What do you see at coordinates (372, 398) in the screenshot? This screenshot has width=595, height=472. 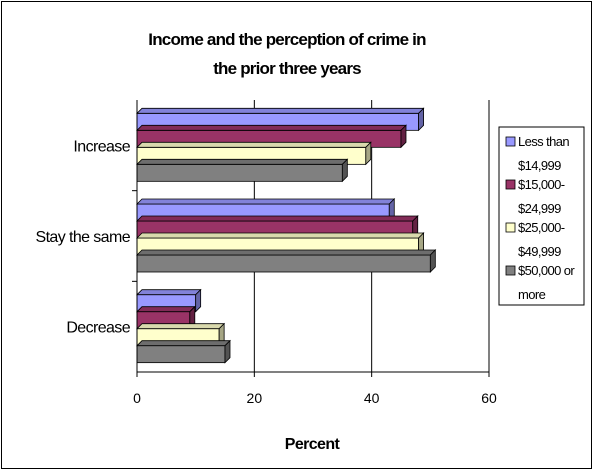 I see `x-tick-label: 40` at bounding box center [372, 398].